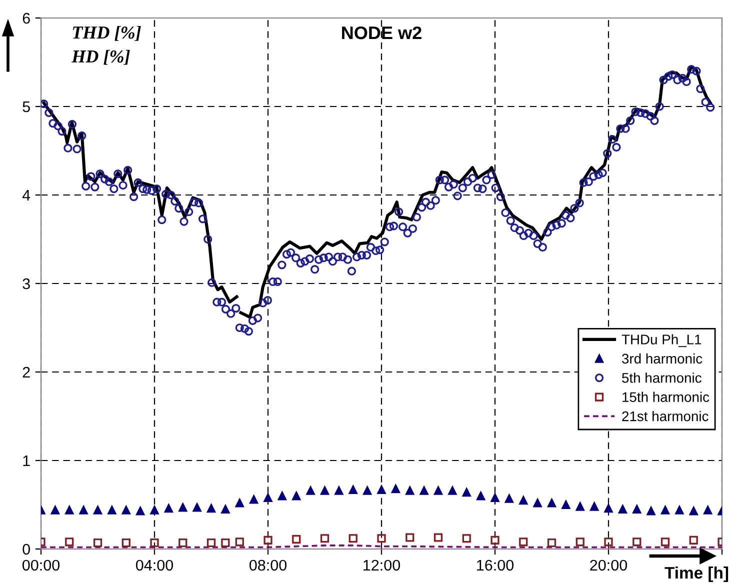 This screenshot has width=735, height=586. I want to click on y-tick-label: 4, so click(26, 195).